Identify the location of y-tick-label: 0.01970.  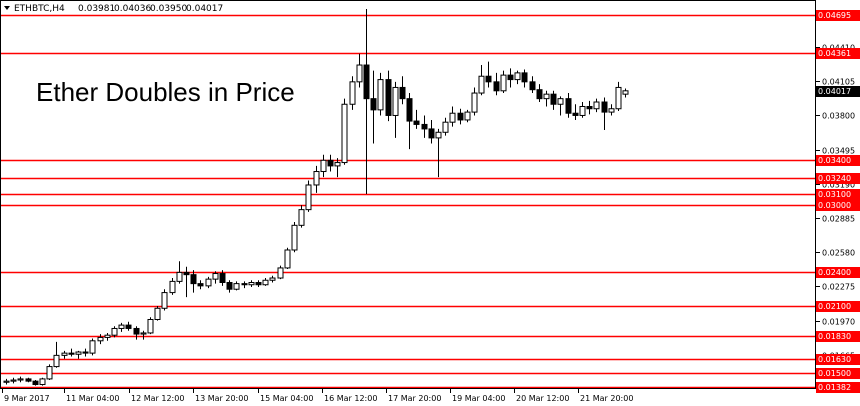
(838, 322).